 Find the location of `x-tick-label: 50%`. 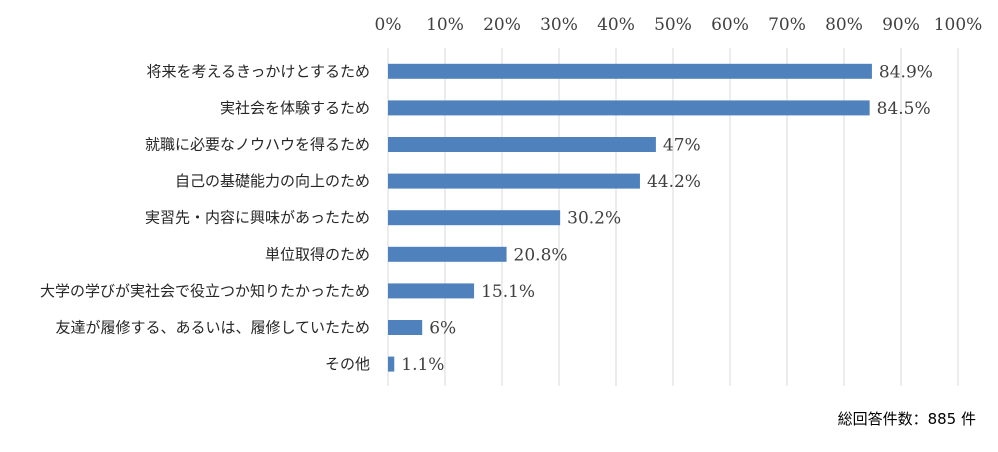

x-tick-label: 50% is located at coordinates (673, 25).